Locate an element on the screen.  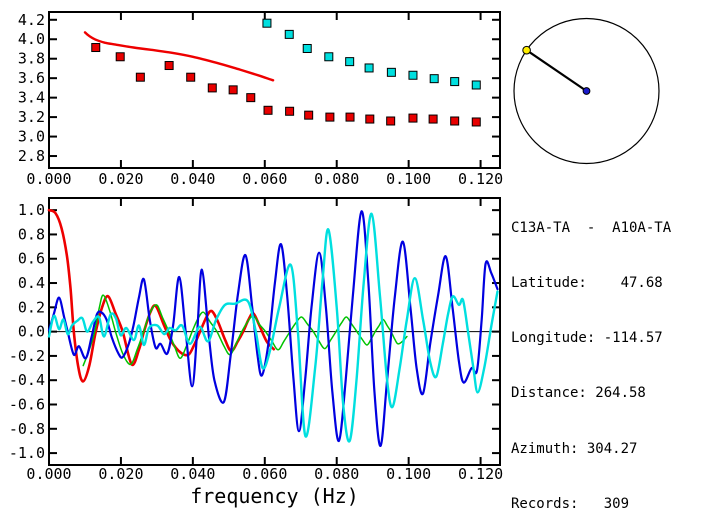
azimuth-compass is located at coordinates (586, 91).